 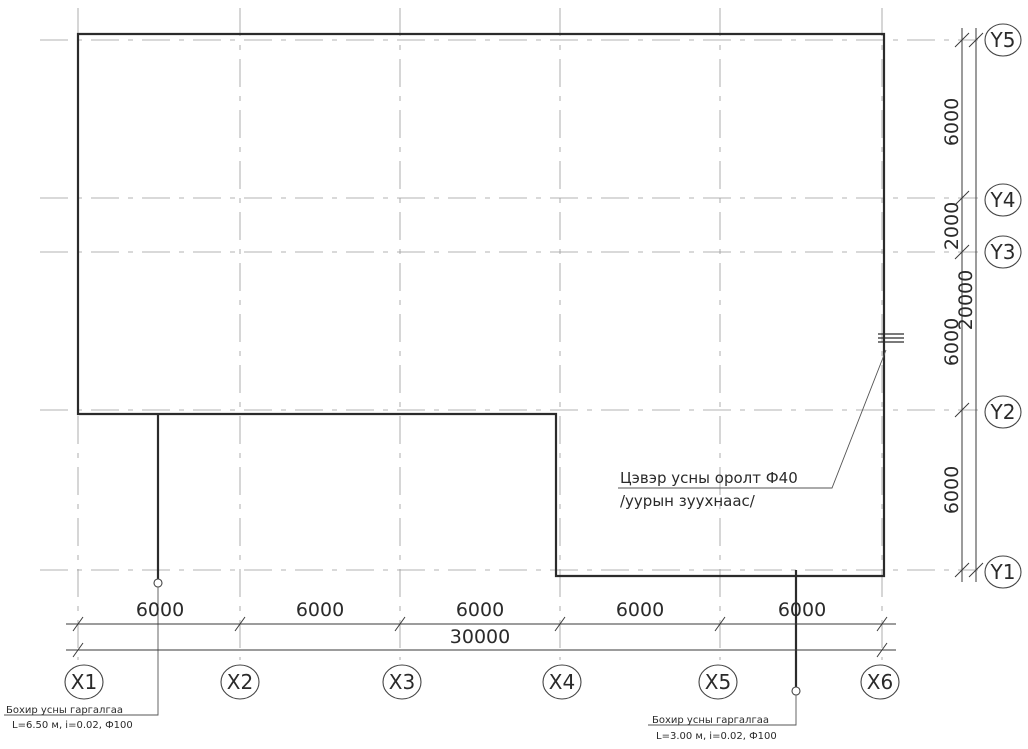 I want to click on axis-label-y5: Y5, so click(x=1003, y=40).